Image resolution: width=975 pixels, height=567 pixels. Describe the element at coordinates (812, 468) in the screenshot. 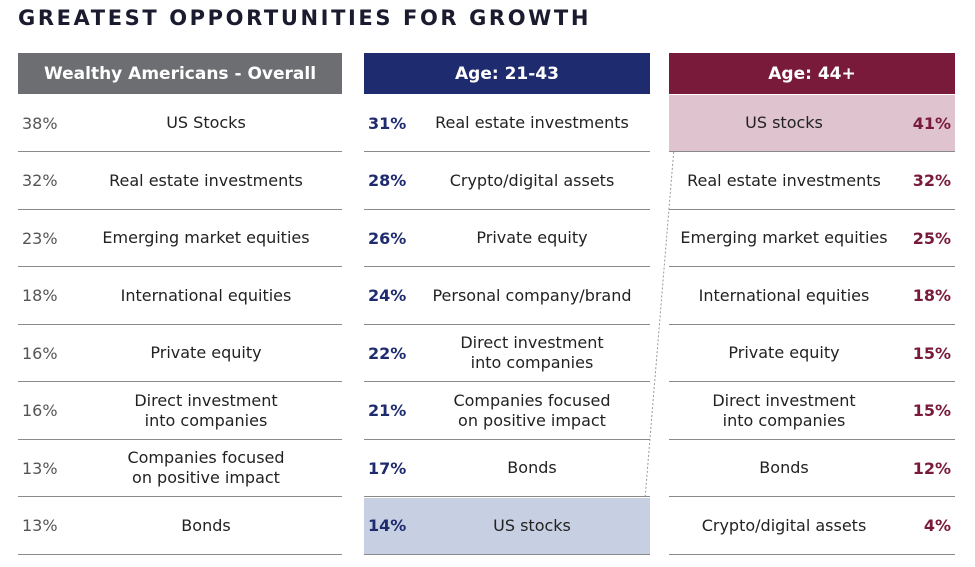

I see `table-row: 12% Bonds` at that location.